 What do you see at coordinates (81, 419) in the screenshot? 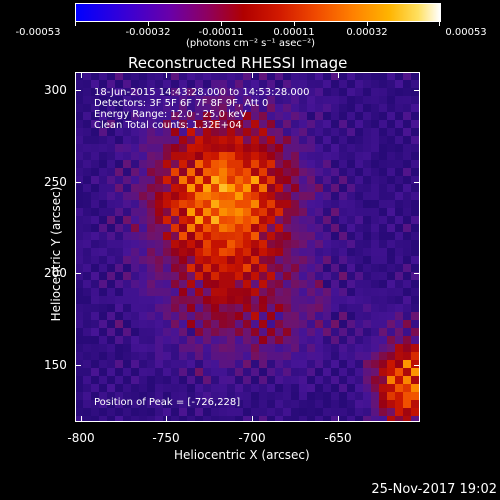
I see `x-tick` at bounding box center [81, 419].